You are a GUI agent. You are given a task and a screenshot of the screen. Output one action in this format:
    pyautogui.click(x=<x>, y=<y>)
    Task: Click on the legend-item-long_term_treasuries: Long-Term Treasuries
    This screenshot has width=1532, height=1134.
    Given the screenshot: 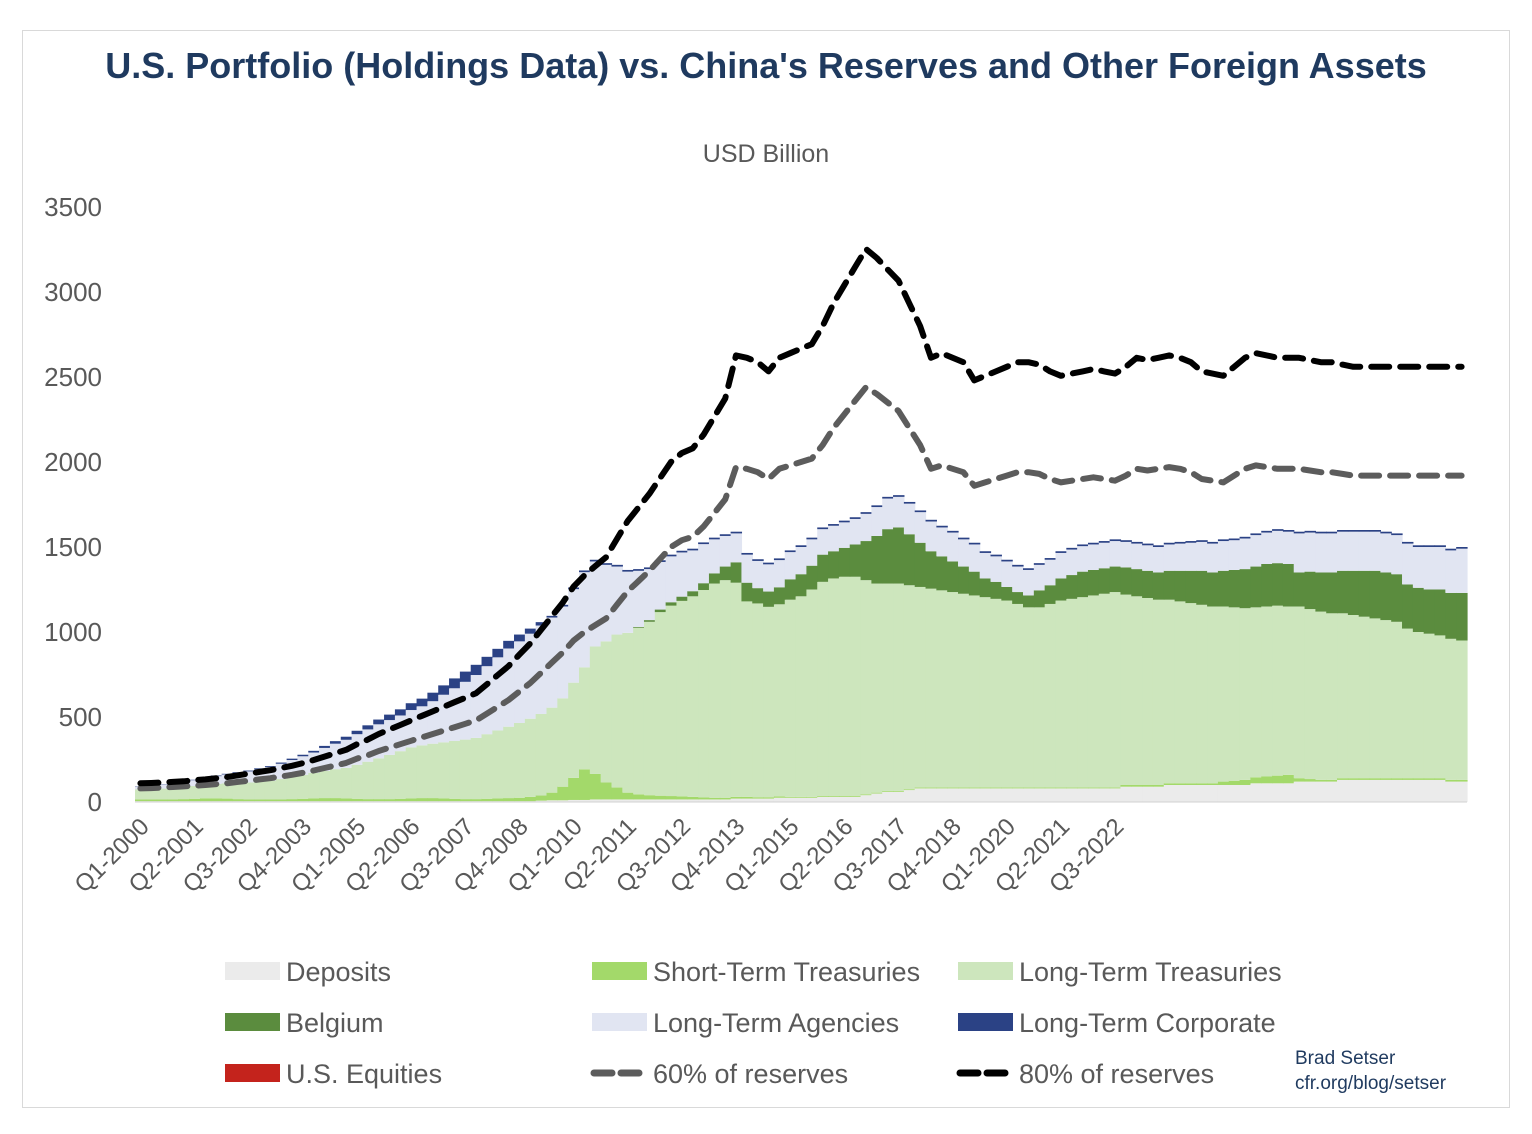 What is the action you would take?
    pyautogui.click(x=1120, y=972)
    